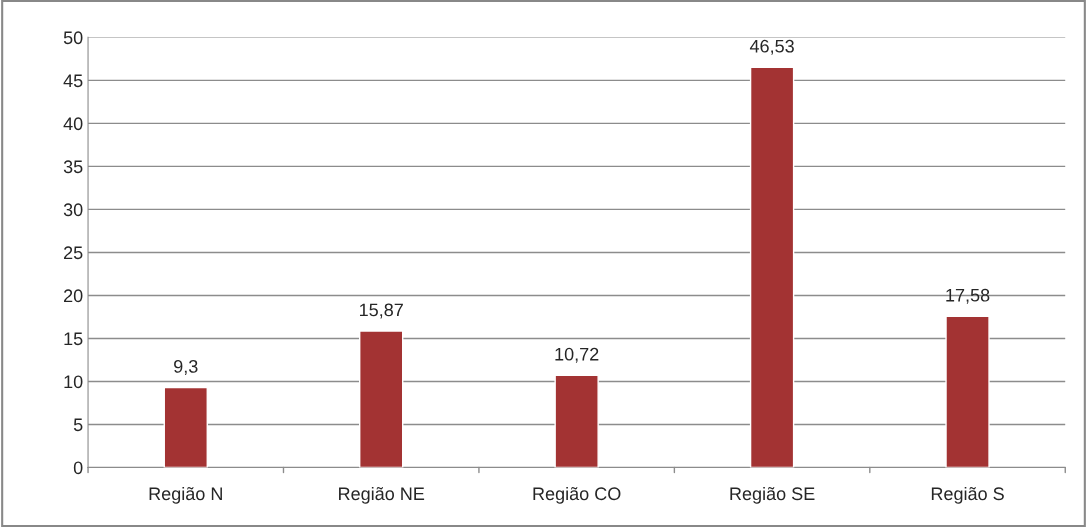 Image resolution: width=1087 pixels, height=527 pixels. I want to click on y-tick-label: 45, so click(73, 81).